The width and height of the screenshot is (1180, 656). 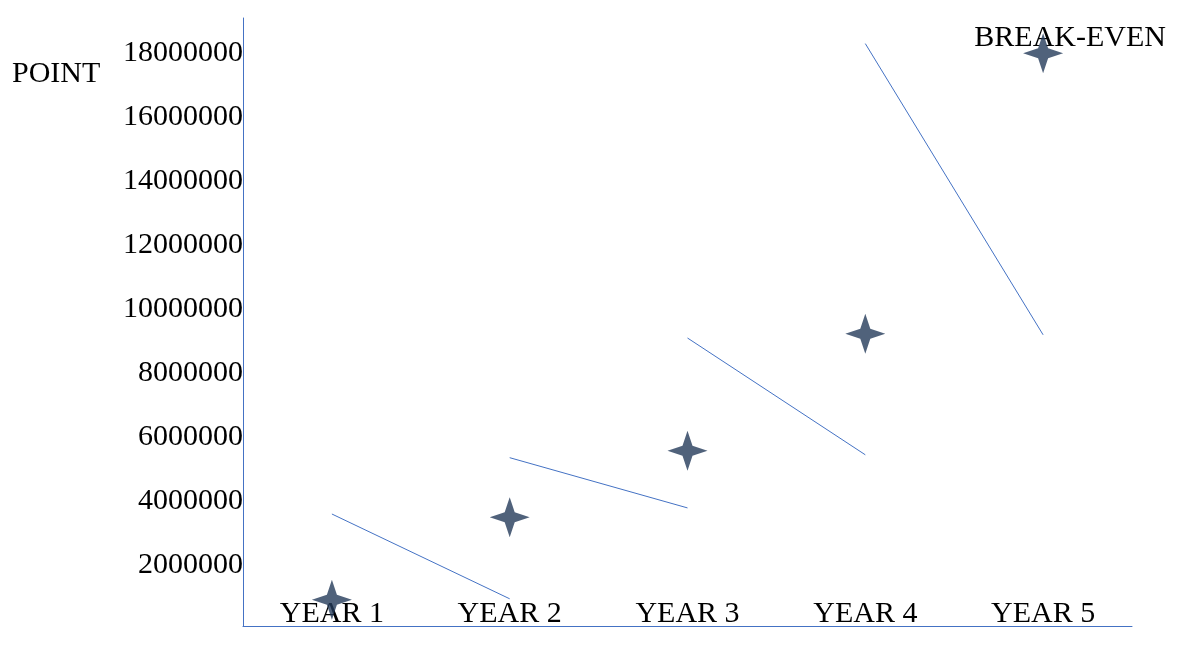 What do you see at coordinates (183, 50) in the screenshot?
I see `y-tick-label: 18000000` at bounding box center [183, 50].